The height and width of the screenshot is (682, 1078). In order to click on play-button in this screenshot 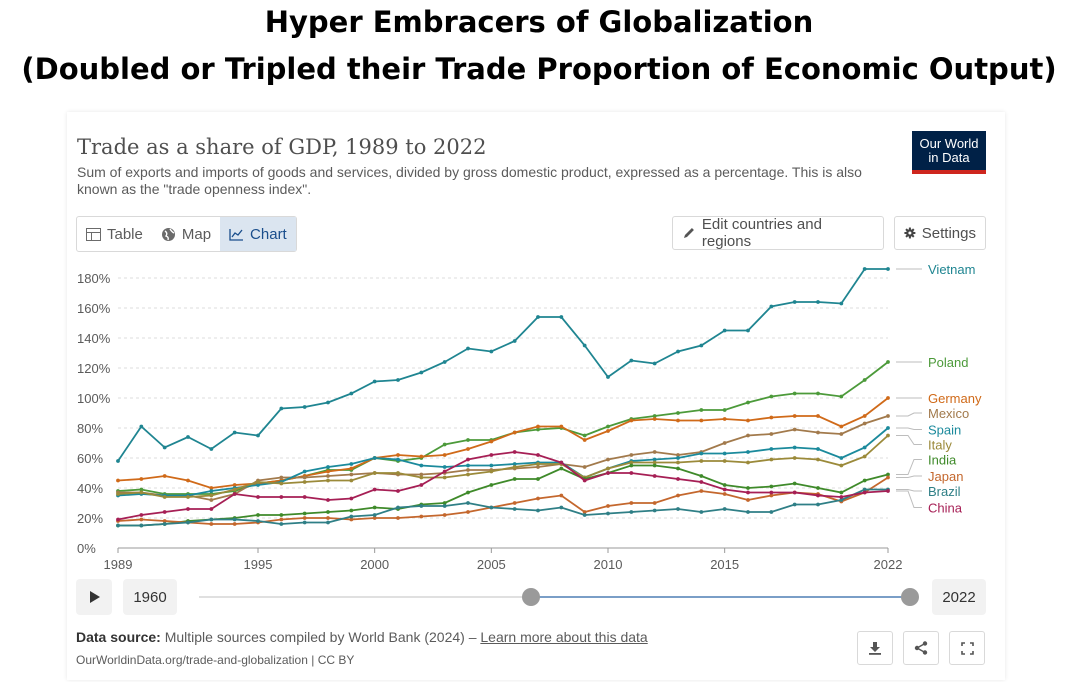, I will do `click(94, 597)`.